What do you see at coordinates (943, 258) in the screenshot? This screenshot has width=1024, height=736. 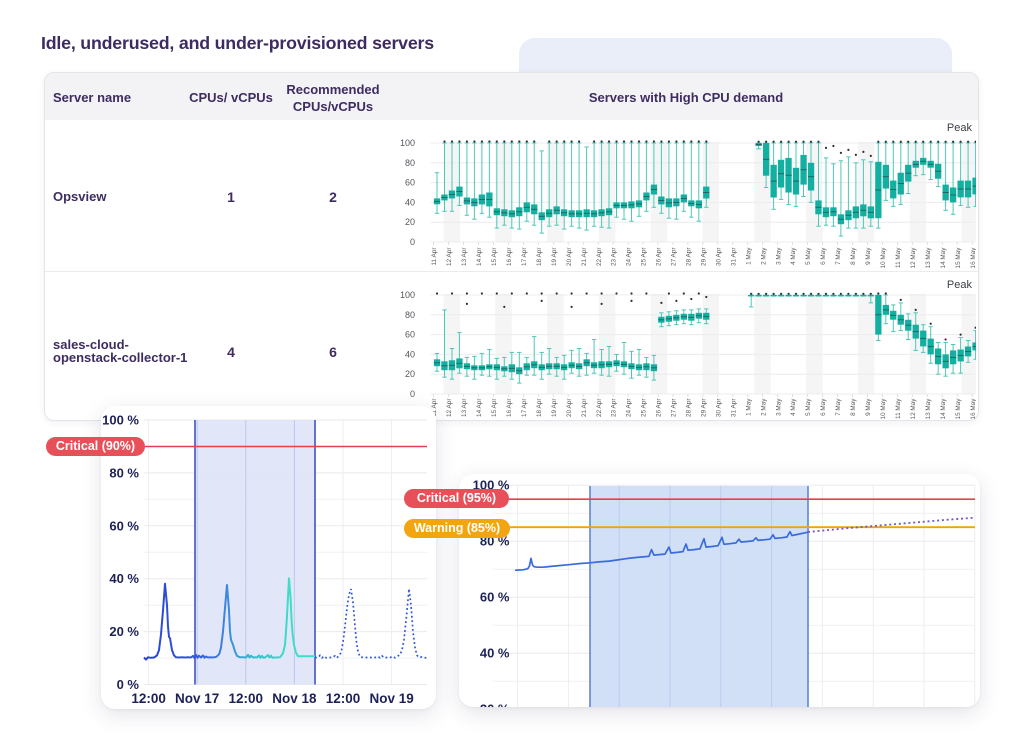 I see `svg-text: 14 May` at bounding box center [943, 258].